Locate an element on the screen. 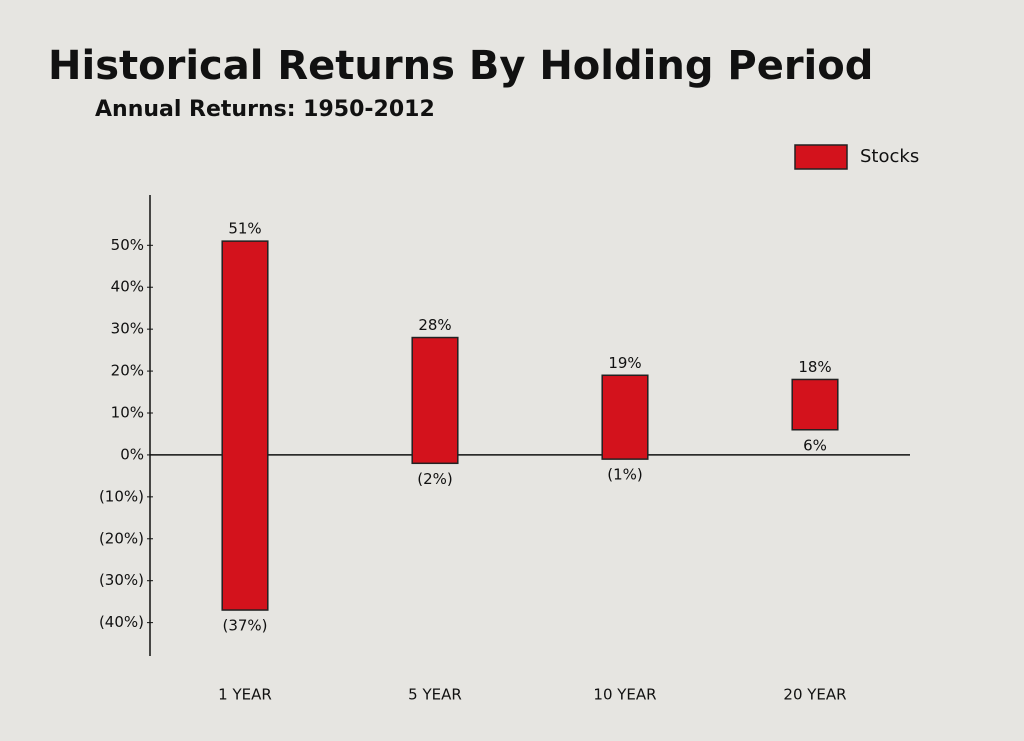 The height and width of the screenshot is (741, 1024). value-label: 19% is located at coordinates (624, 363).